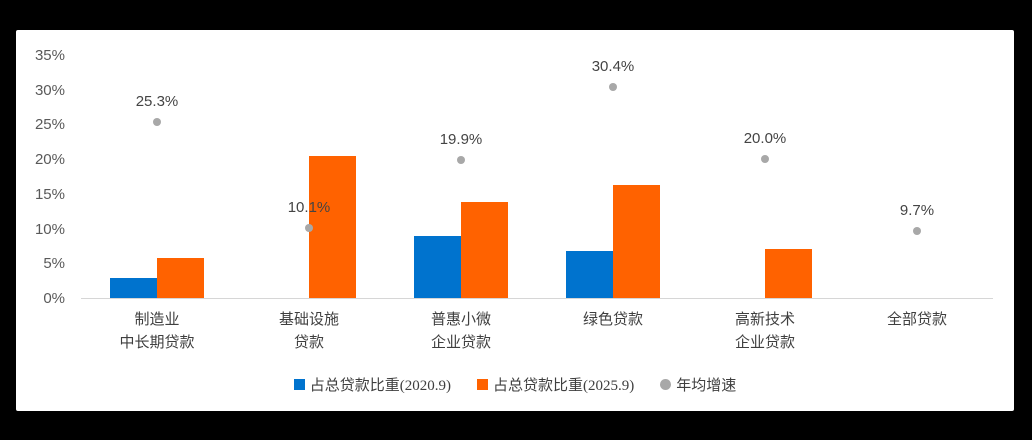 The width and height of the screenshot is (1032, 440). Describe the element at coordinates (765, 139) in the screenshot. I see `cagr-data-label: 20.0%` at that location.